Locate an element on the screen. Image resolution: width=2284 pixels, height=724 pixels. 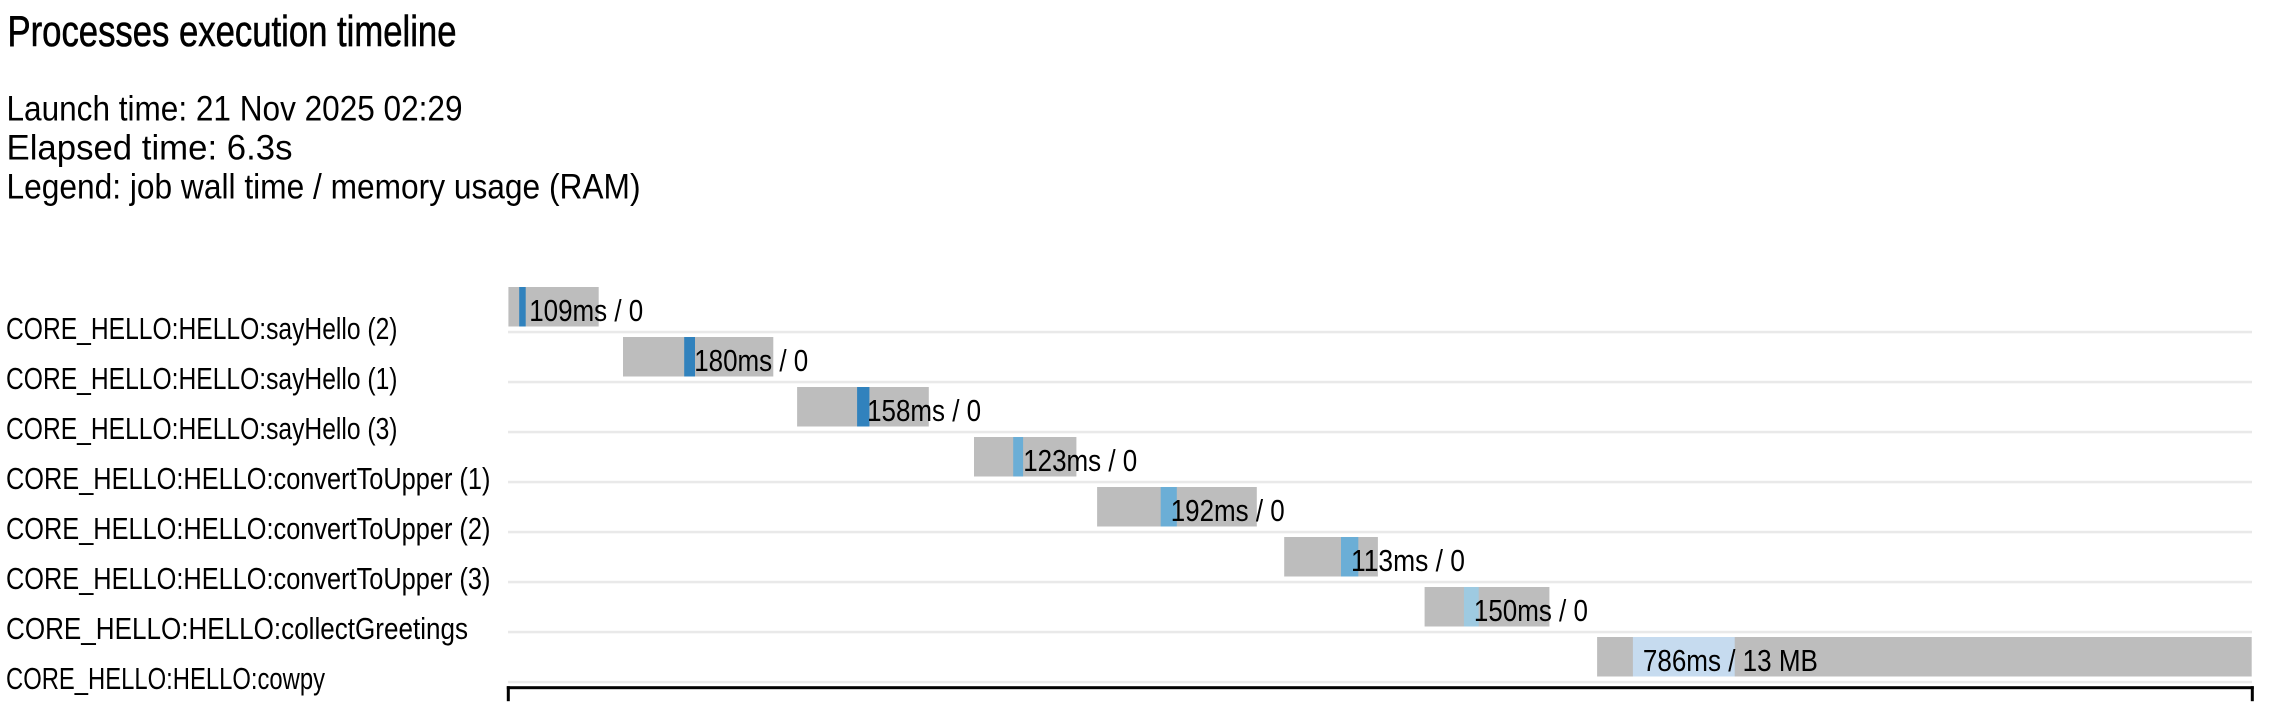
svg-text:CORE_HELLO:HELLO:convertToUppe: CORE_HELLO:HELLO:convertToUpper (2) is located at coordinates (248, 528).